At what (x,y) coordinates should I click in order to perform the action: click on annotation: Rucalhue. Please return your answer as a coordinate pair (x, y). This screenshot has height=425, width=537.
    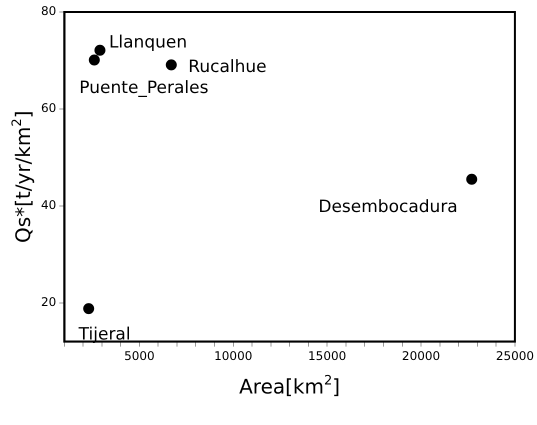
    Looking at the image, I should click on (227, 66).